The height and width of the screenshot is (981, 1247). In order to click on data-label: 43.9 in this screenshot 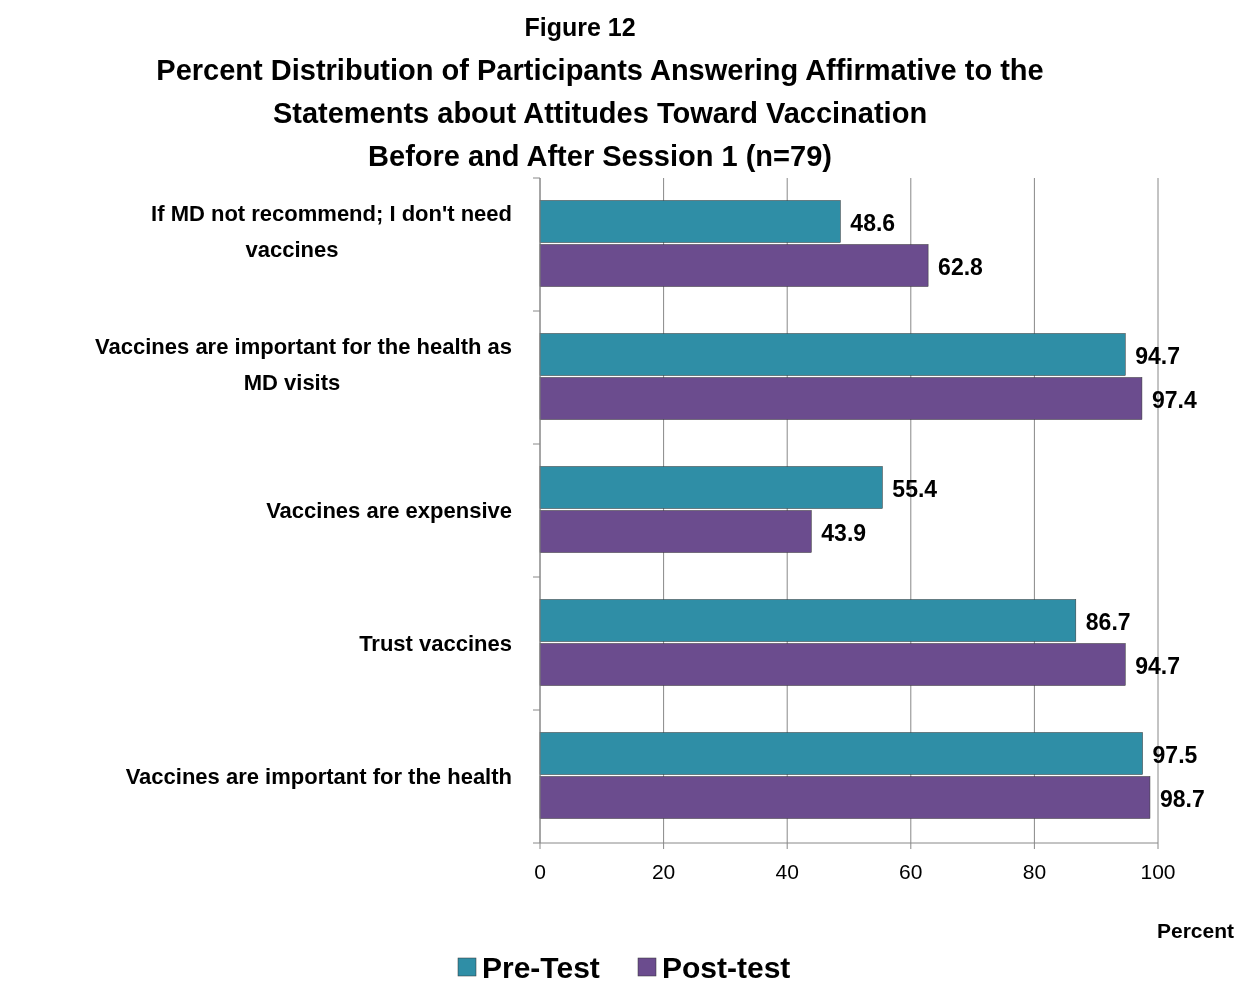, I will do `click(844, 532)`.